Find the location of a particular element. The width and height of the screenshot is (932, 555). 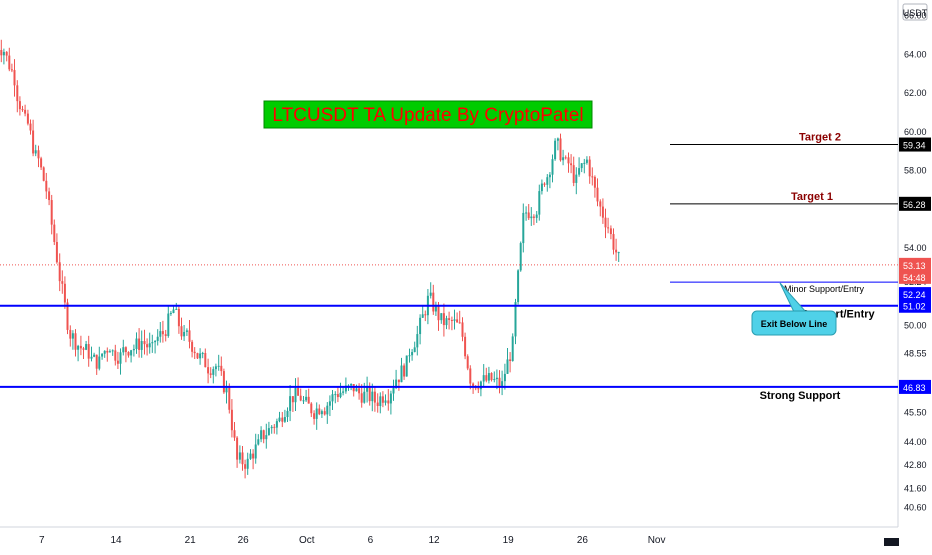

y-tick-label: 64.00 is located at coordinates (915, 54).